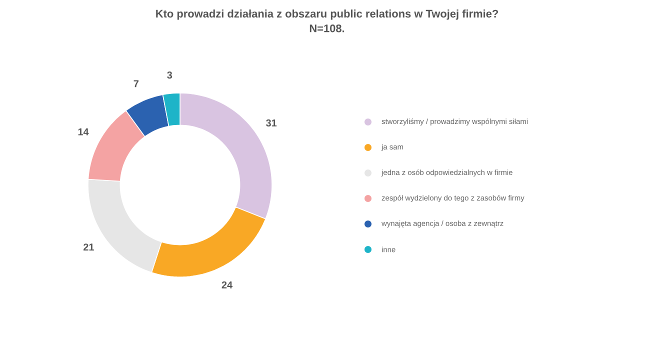 Image resolution: width=655 pixels, height=346 pixels. What do you see at coordinates (227, 284) in the screenshot?
I see `data-label: 24` at bounding box center [227, 284].